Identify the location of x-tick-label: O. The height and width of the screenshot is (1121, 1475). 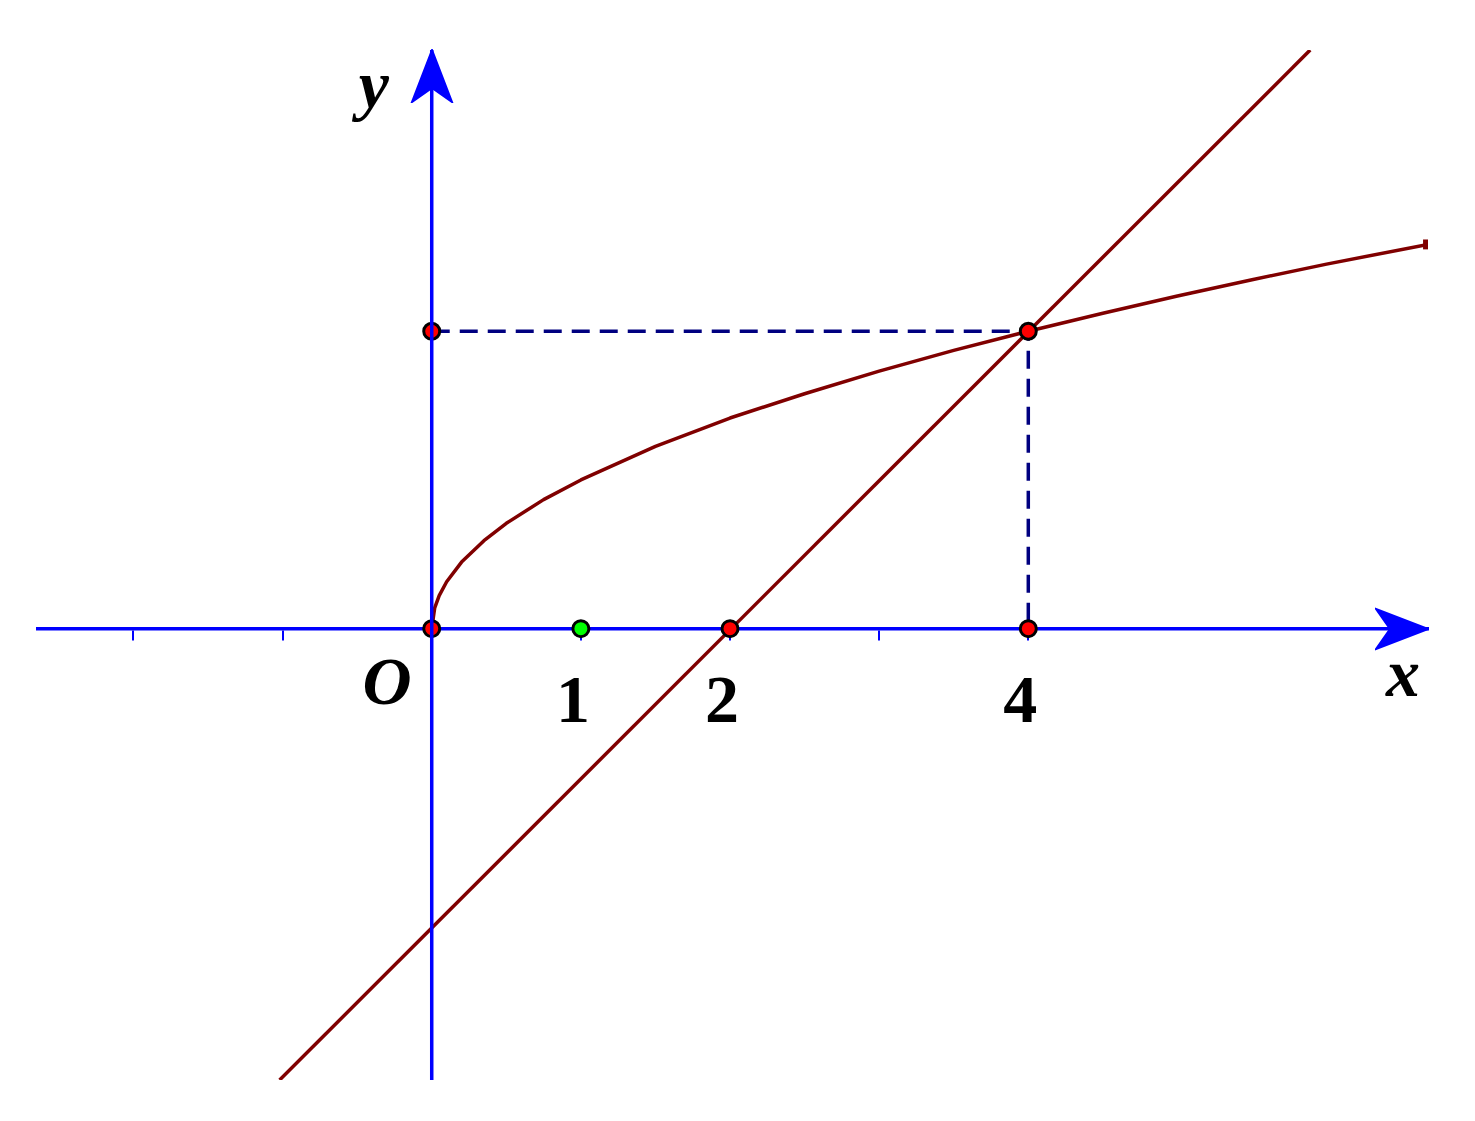
(387, 681).